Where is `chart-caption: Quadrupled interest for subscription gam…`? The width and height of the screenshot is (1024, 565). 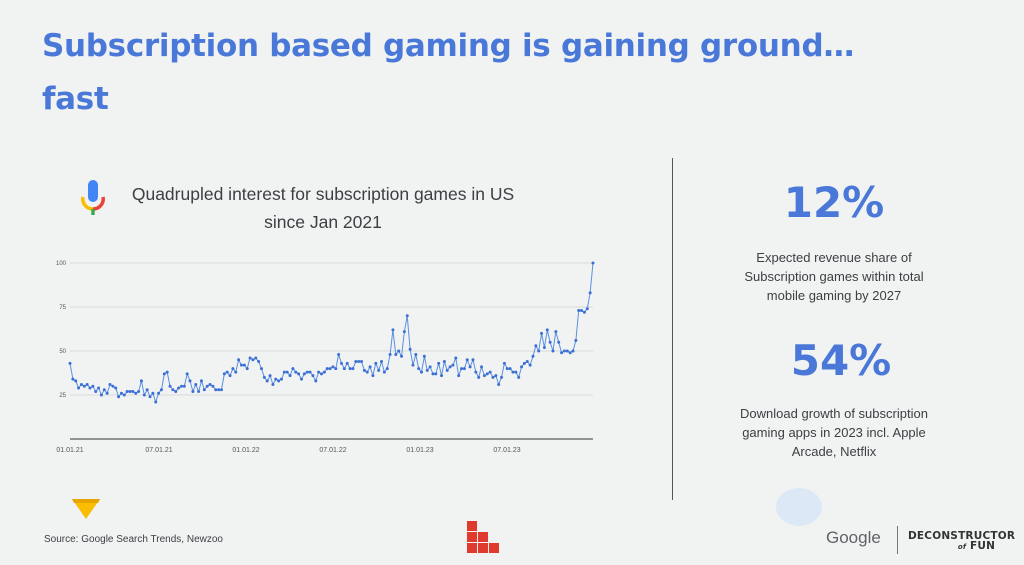 chart-caption: Quadrupled interest for subscription gam… is located at coordinates (323, 208).